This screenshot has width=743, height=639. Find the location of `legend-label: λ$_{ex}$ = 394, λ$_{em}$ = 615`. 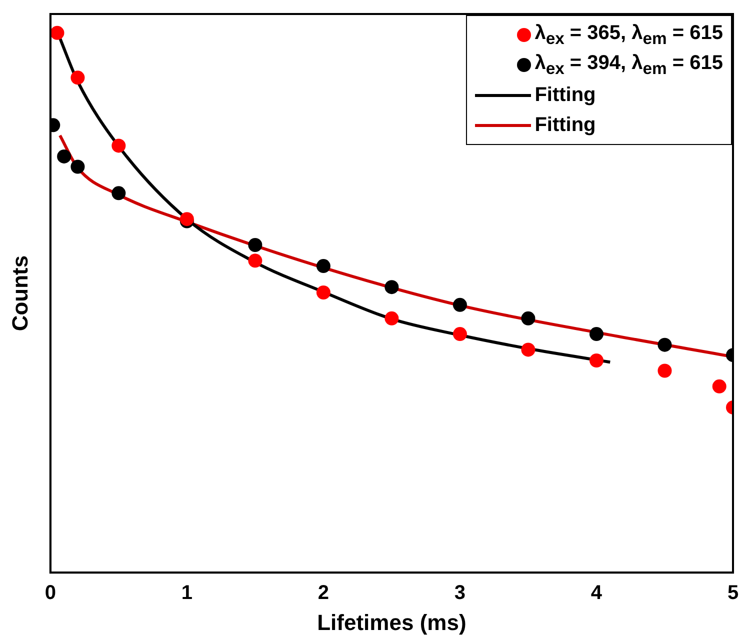

legend-label: λ$_{ex}$ = 394, λ$_{em}$ = 615 is located at coordinates (628, 65).